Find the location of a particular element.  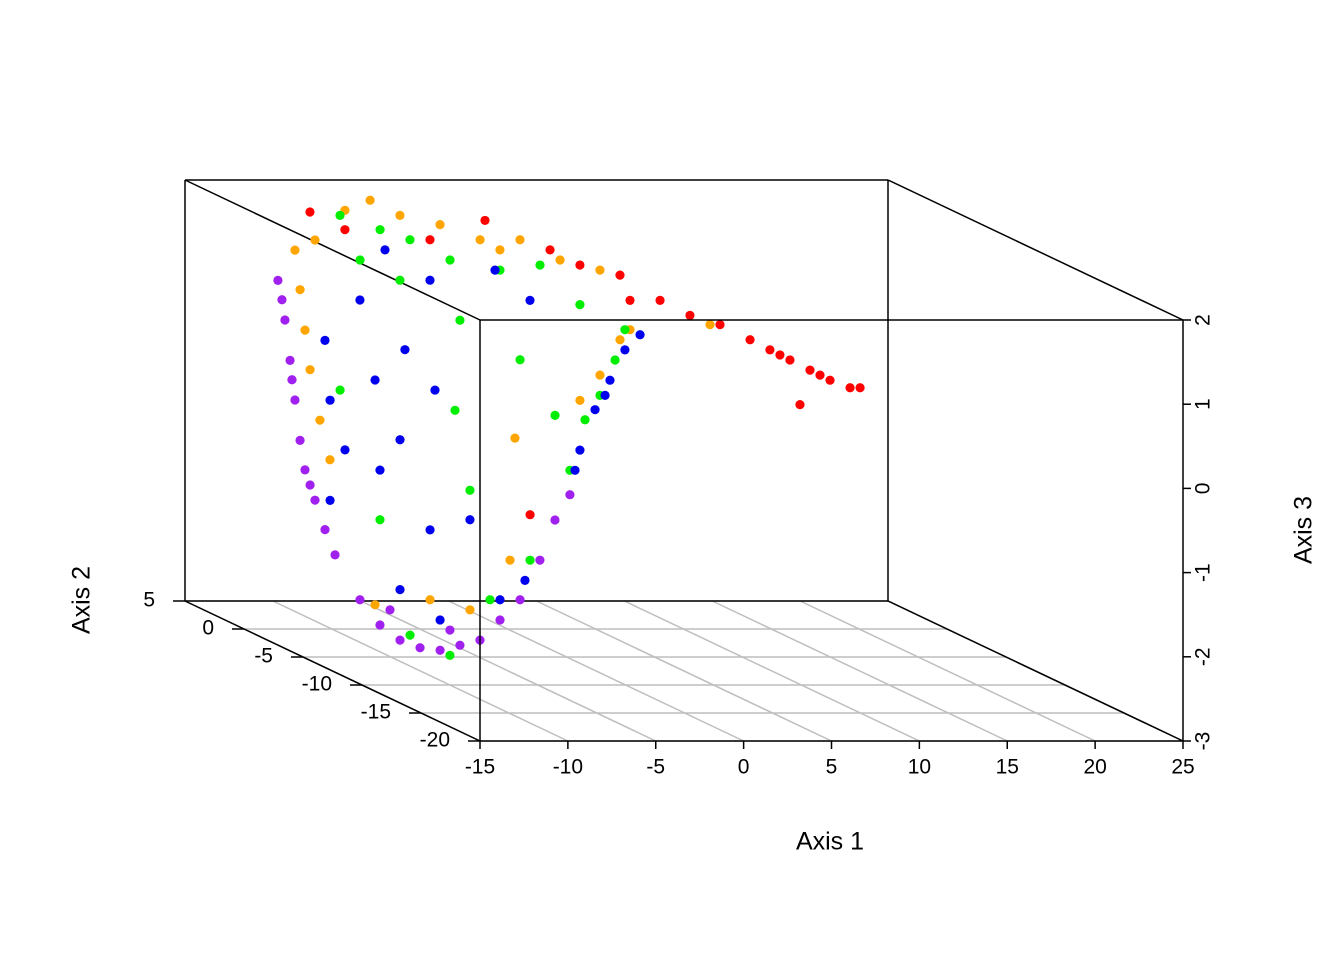

z-tick-label: 0 is located at coordinates (1203, 489).